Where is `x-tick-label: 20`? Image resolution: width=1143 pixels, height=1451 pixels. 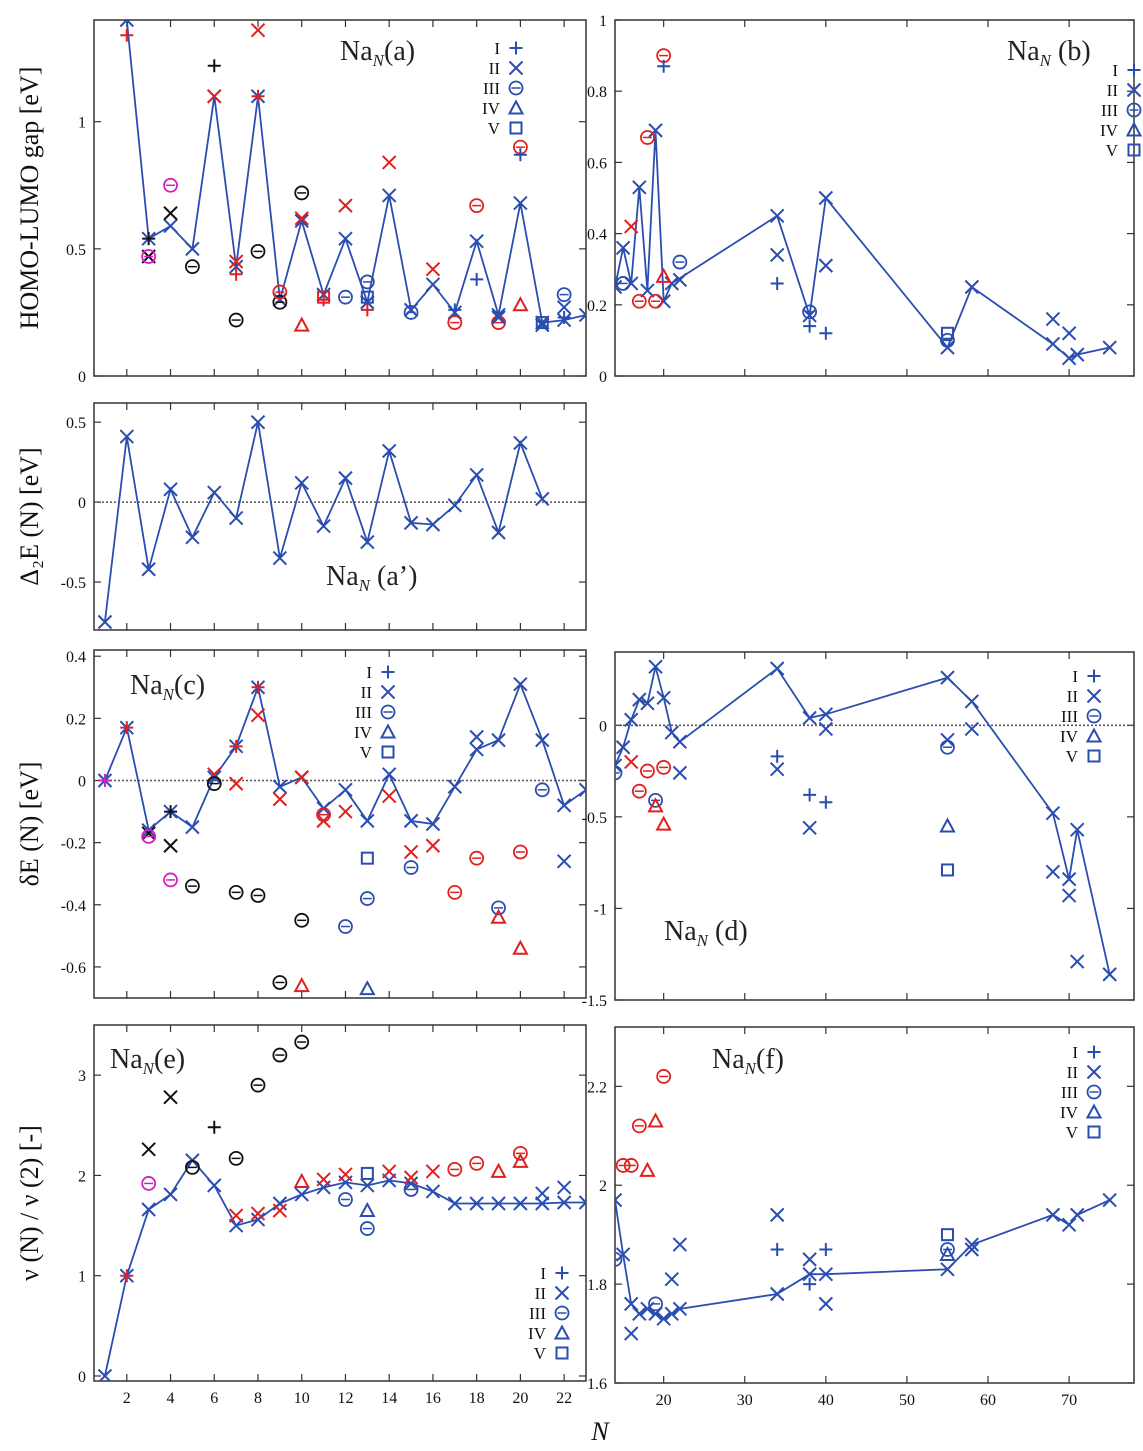
x-tick-label: 20 is located at coordinates (520, 1398).